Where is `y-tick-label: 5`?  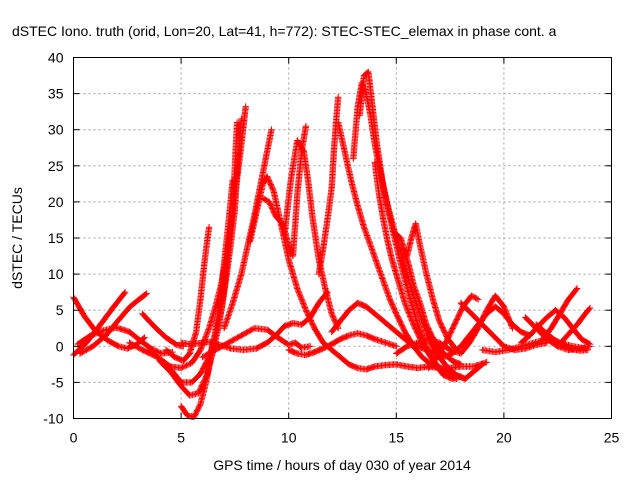
y-tick-label: 5 is located at coordinates (60, 310).